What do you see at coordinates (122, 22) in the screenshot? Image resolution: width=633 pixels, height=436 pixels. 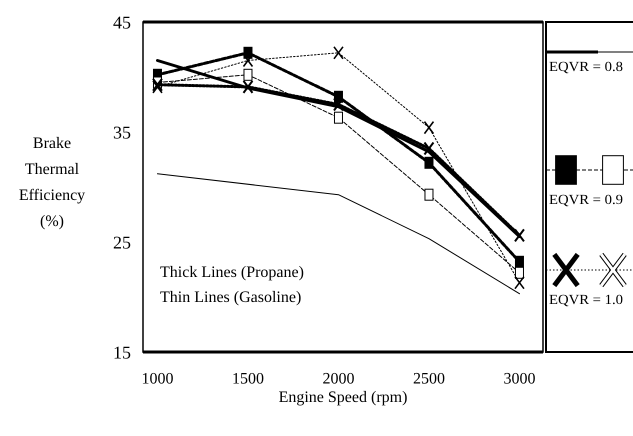 I see `y-tick-label: 45` at bounding box center [122, 22].